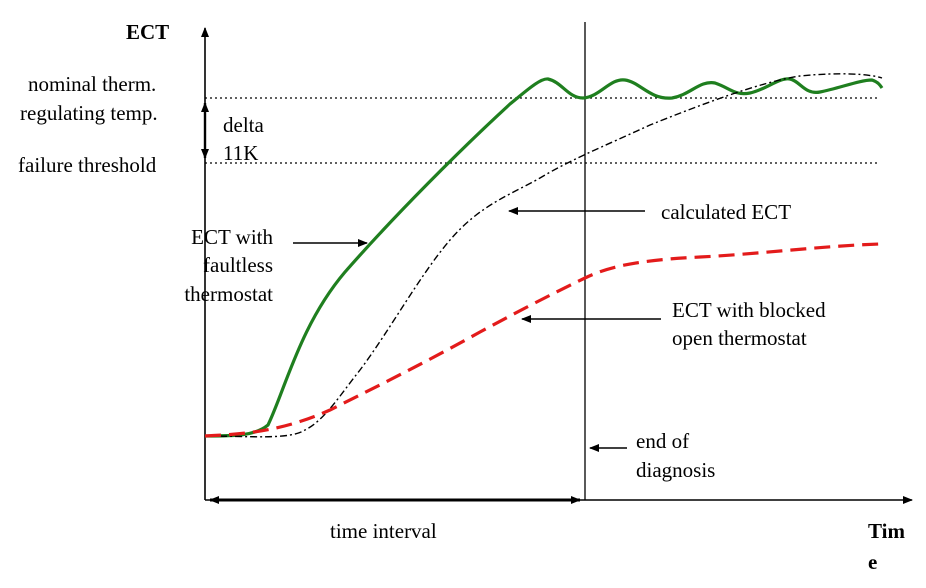 The width and height of the screenshot is (926, 588). What do you see at coordinates (92, 84) in the screenshot?
I see `nominal-temp-label-line1: nominal therm.` at bounding box center [92, 84].